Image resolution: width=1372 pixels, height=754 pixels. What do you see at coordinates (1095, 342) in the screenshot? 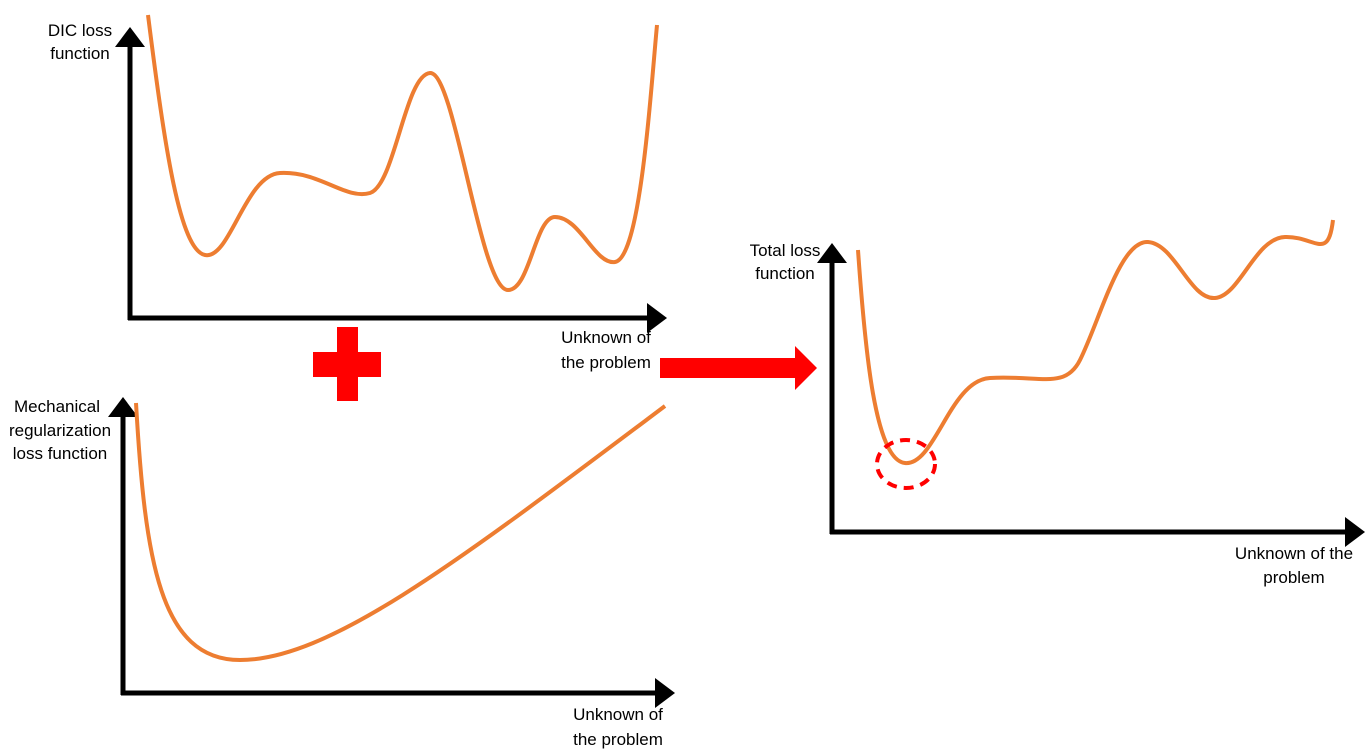
I see `total-loss-curve` at bounding box center [1095, 342].